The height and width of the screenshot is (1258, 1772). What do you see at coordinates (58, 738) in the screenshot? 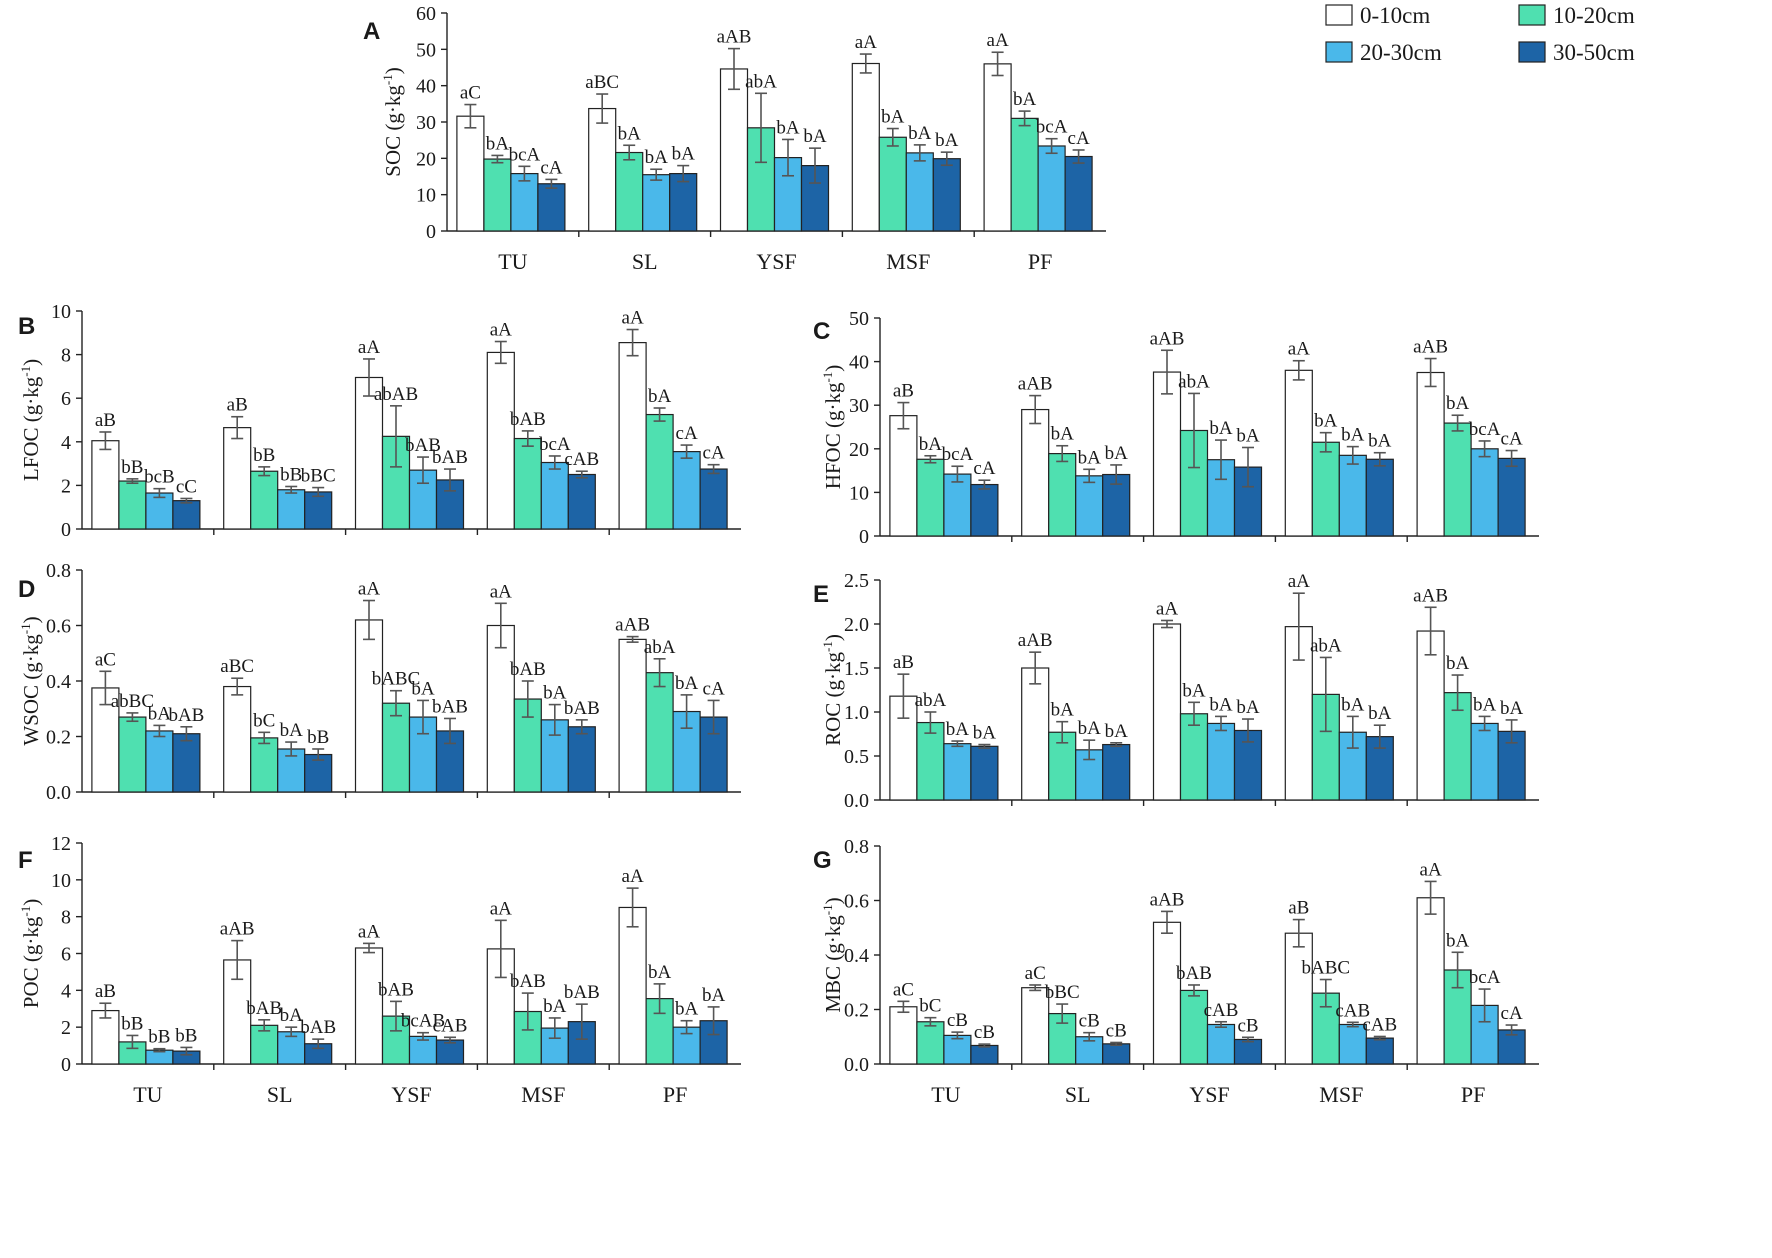
I see `y-tick-label: 0.2` at bounding box center [58, 738].